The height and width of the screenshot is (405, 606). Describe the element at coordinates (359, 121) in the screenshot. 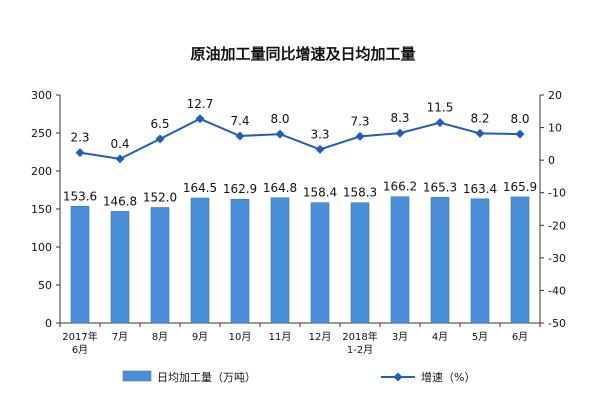

I see `growth-value-label: 7.3` at that location.